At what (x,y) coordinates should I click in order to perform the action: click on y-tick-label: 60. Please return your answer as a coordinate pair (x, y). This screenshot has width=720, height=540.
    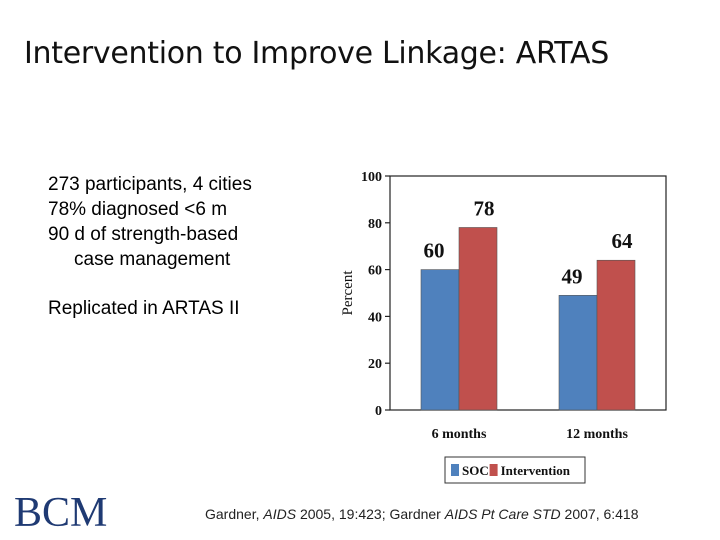
    Looking at the image, I should click on (375, 271).